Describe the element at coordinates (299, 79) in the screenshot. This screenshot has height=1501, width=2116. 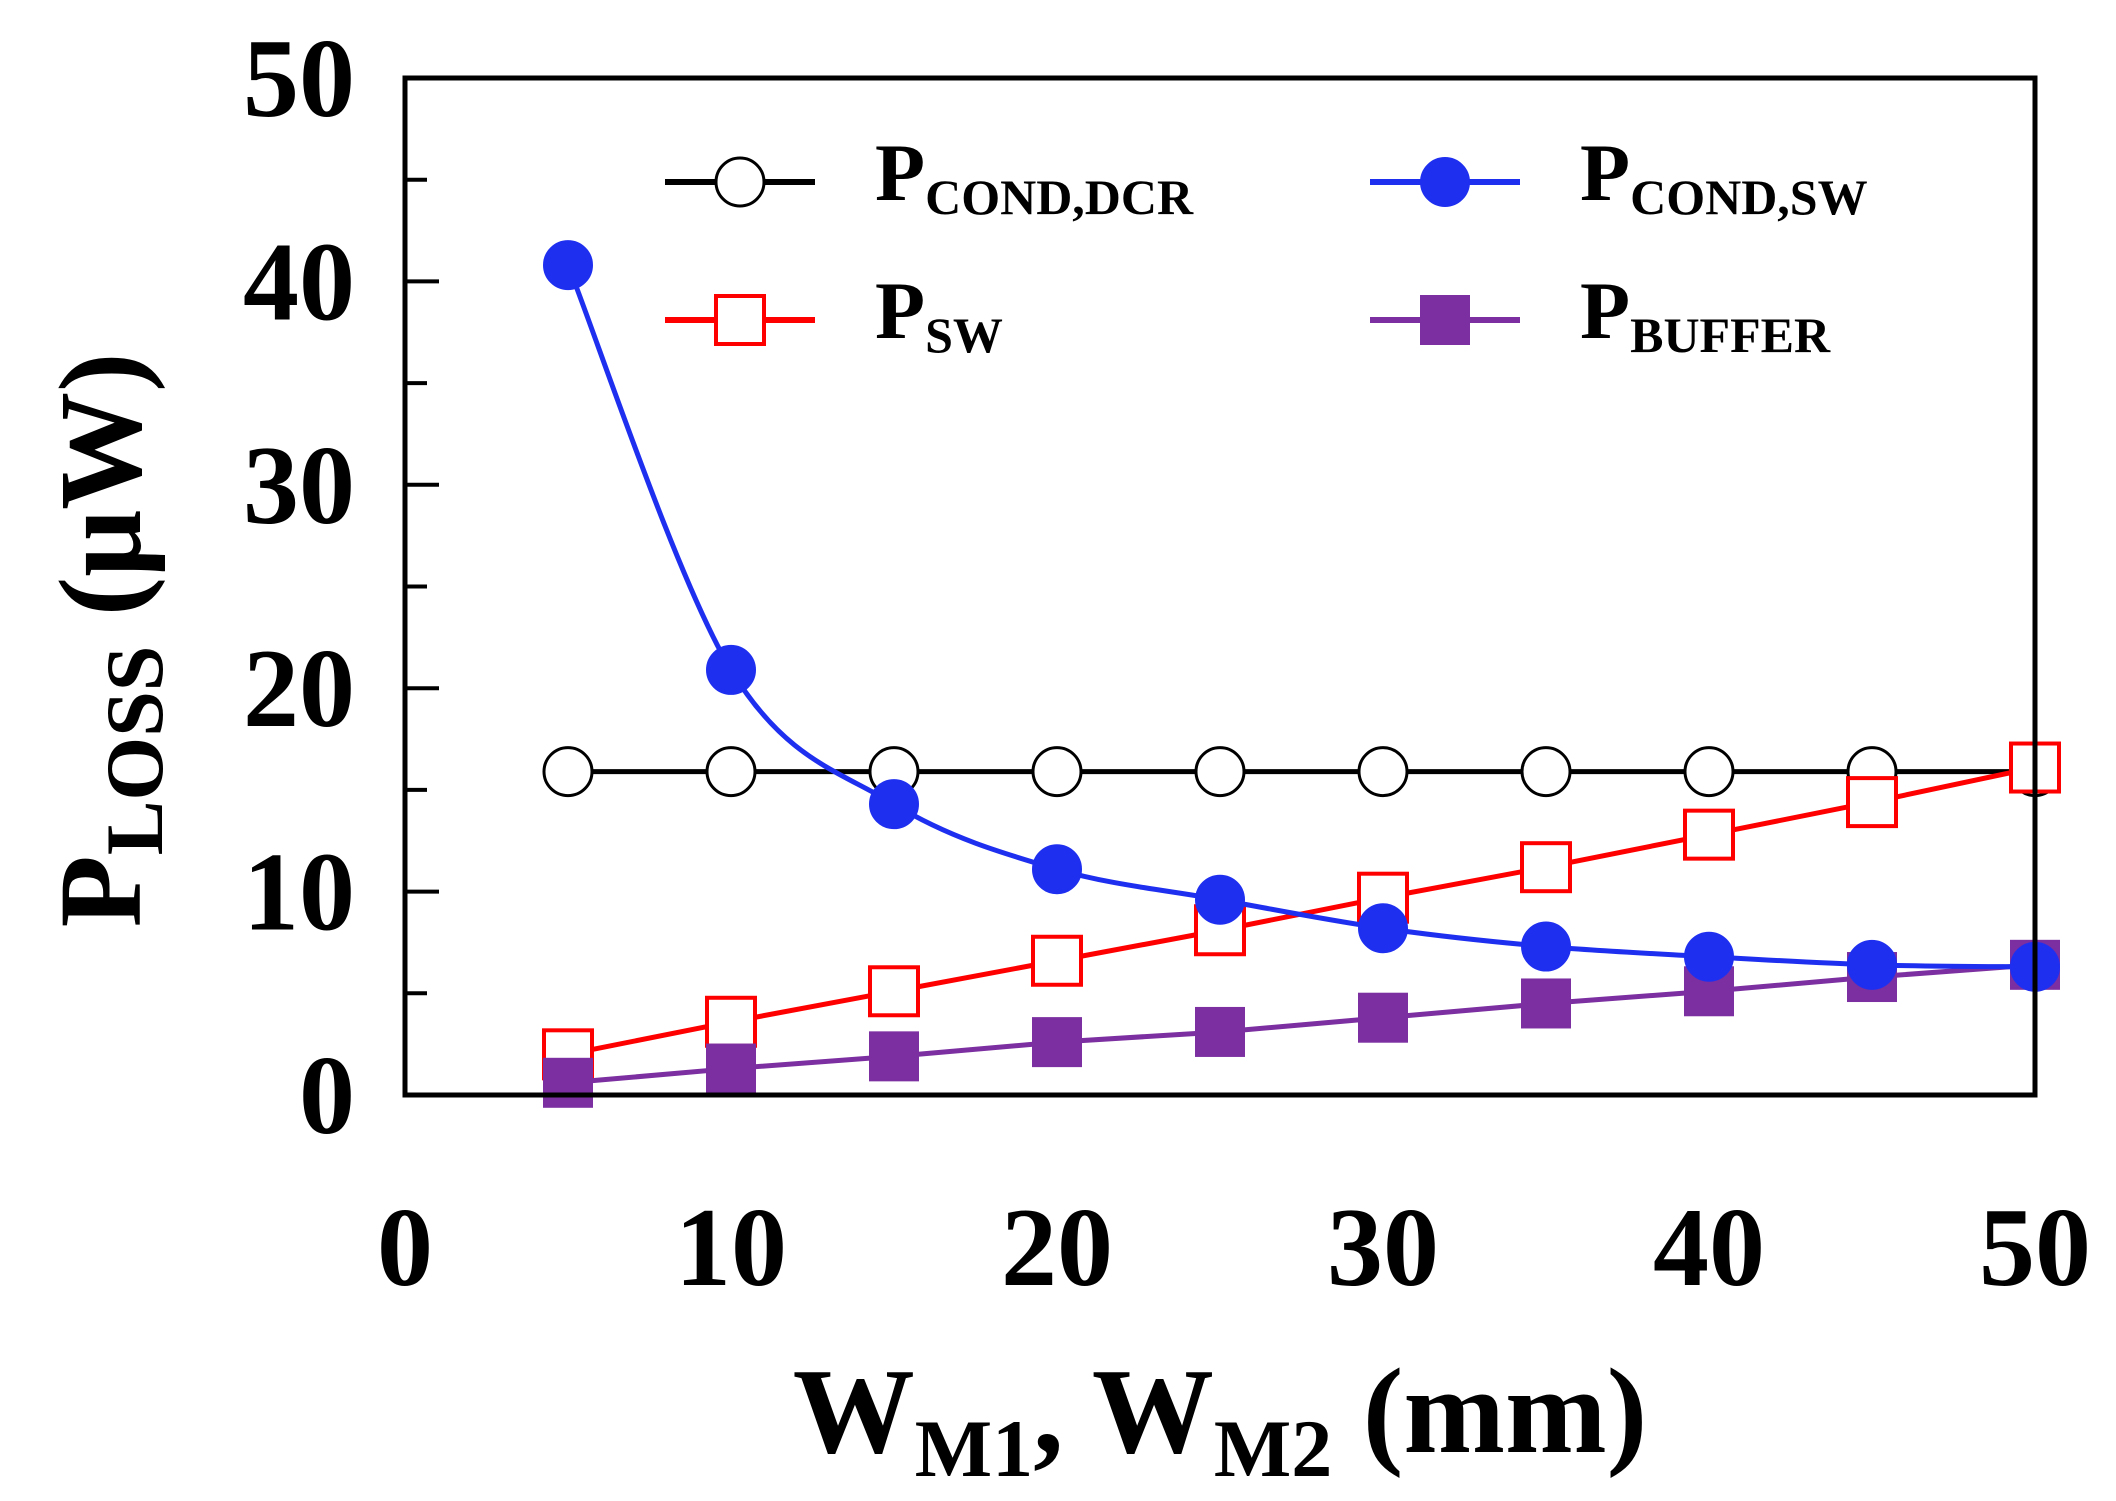
I see `y-tick-label: 50` at that location.